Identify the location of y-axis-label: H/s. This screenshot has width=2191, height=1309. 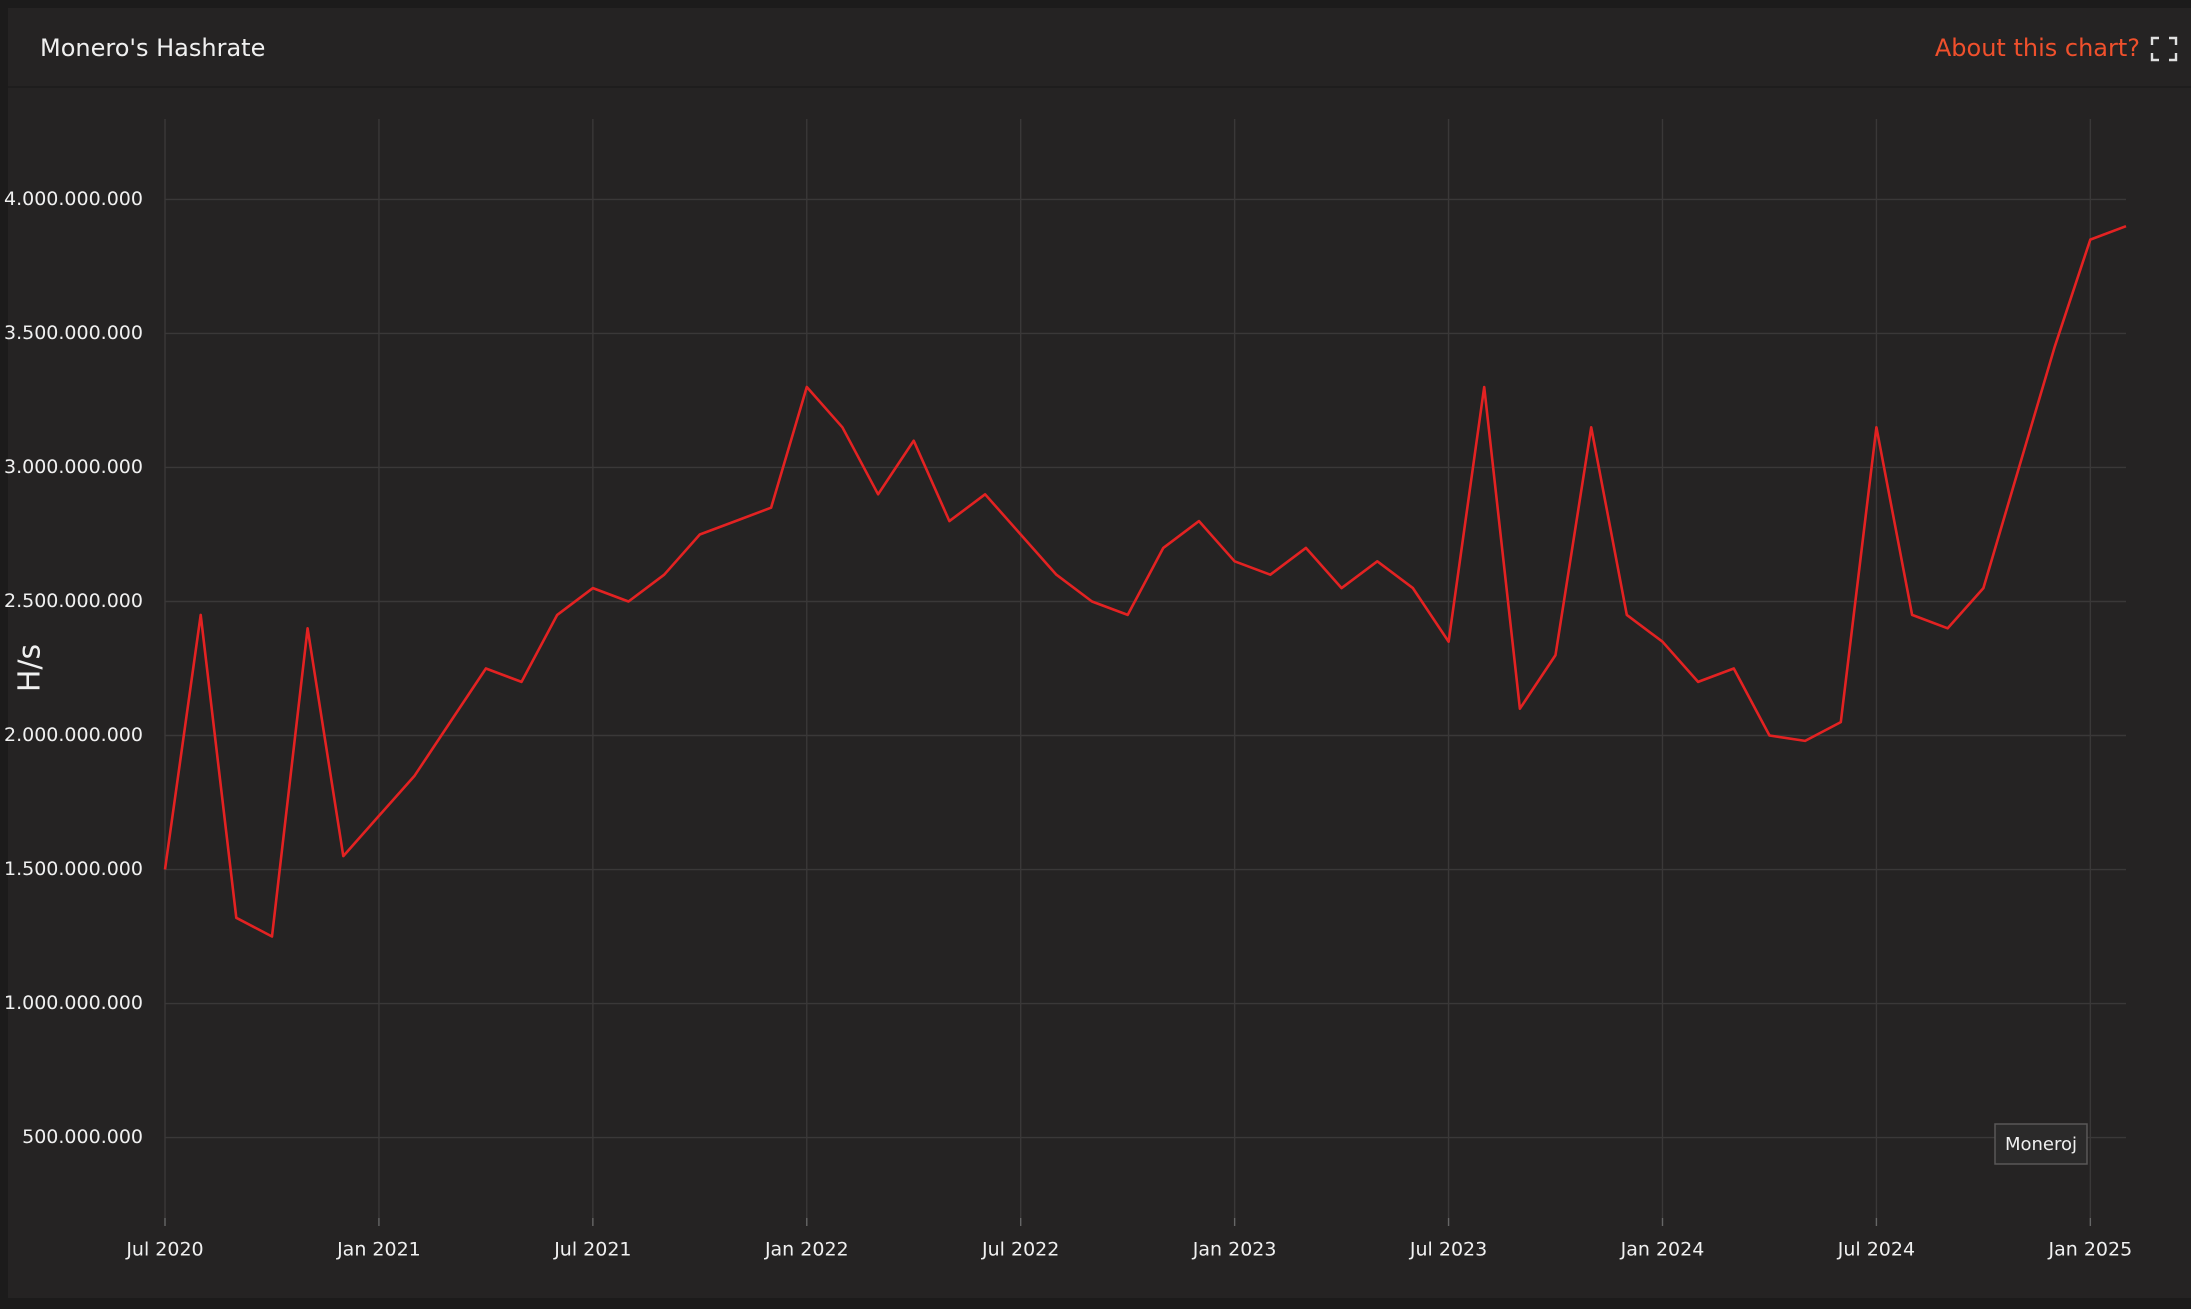
(30, 668).